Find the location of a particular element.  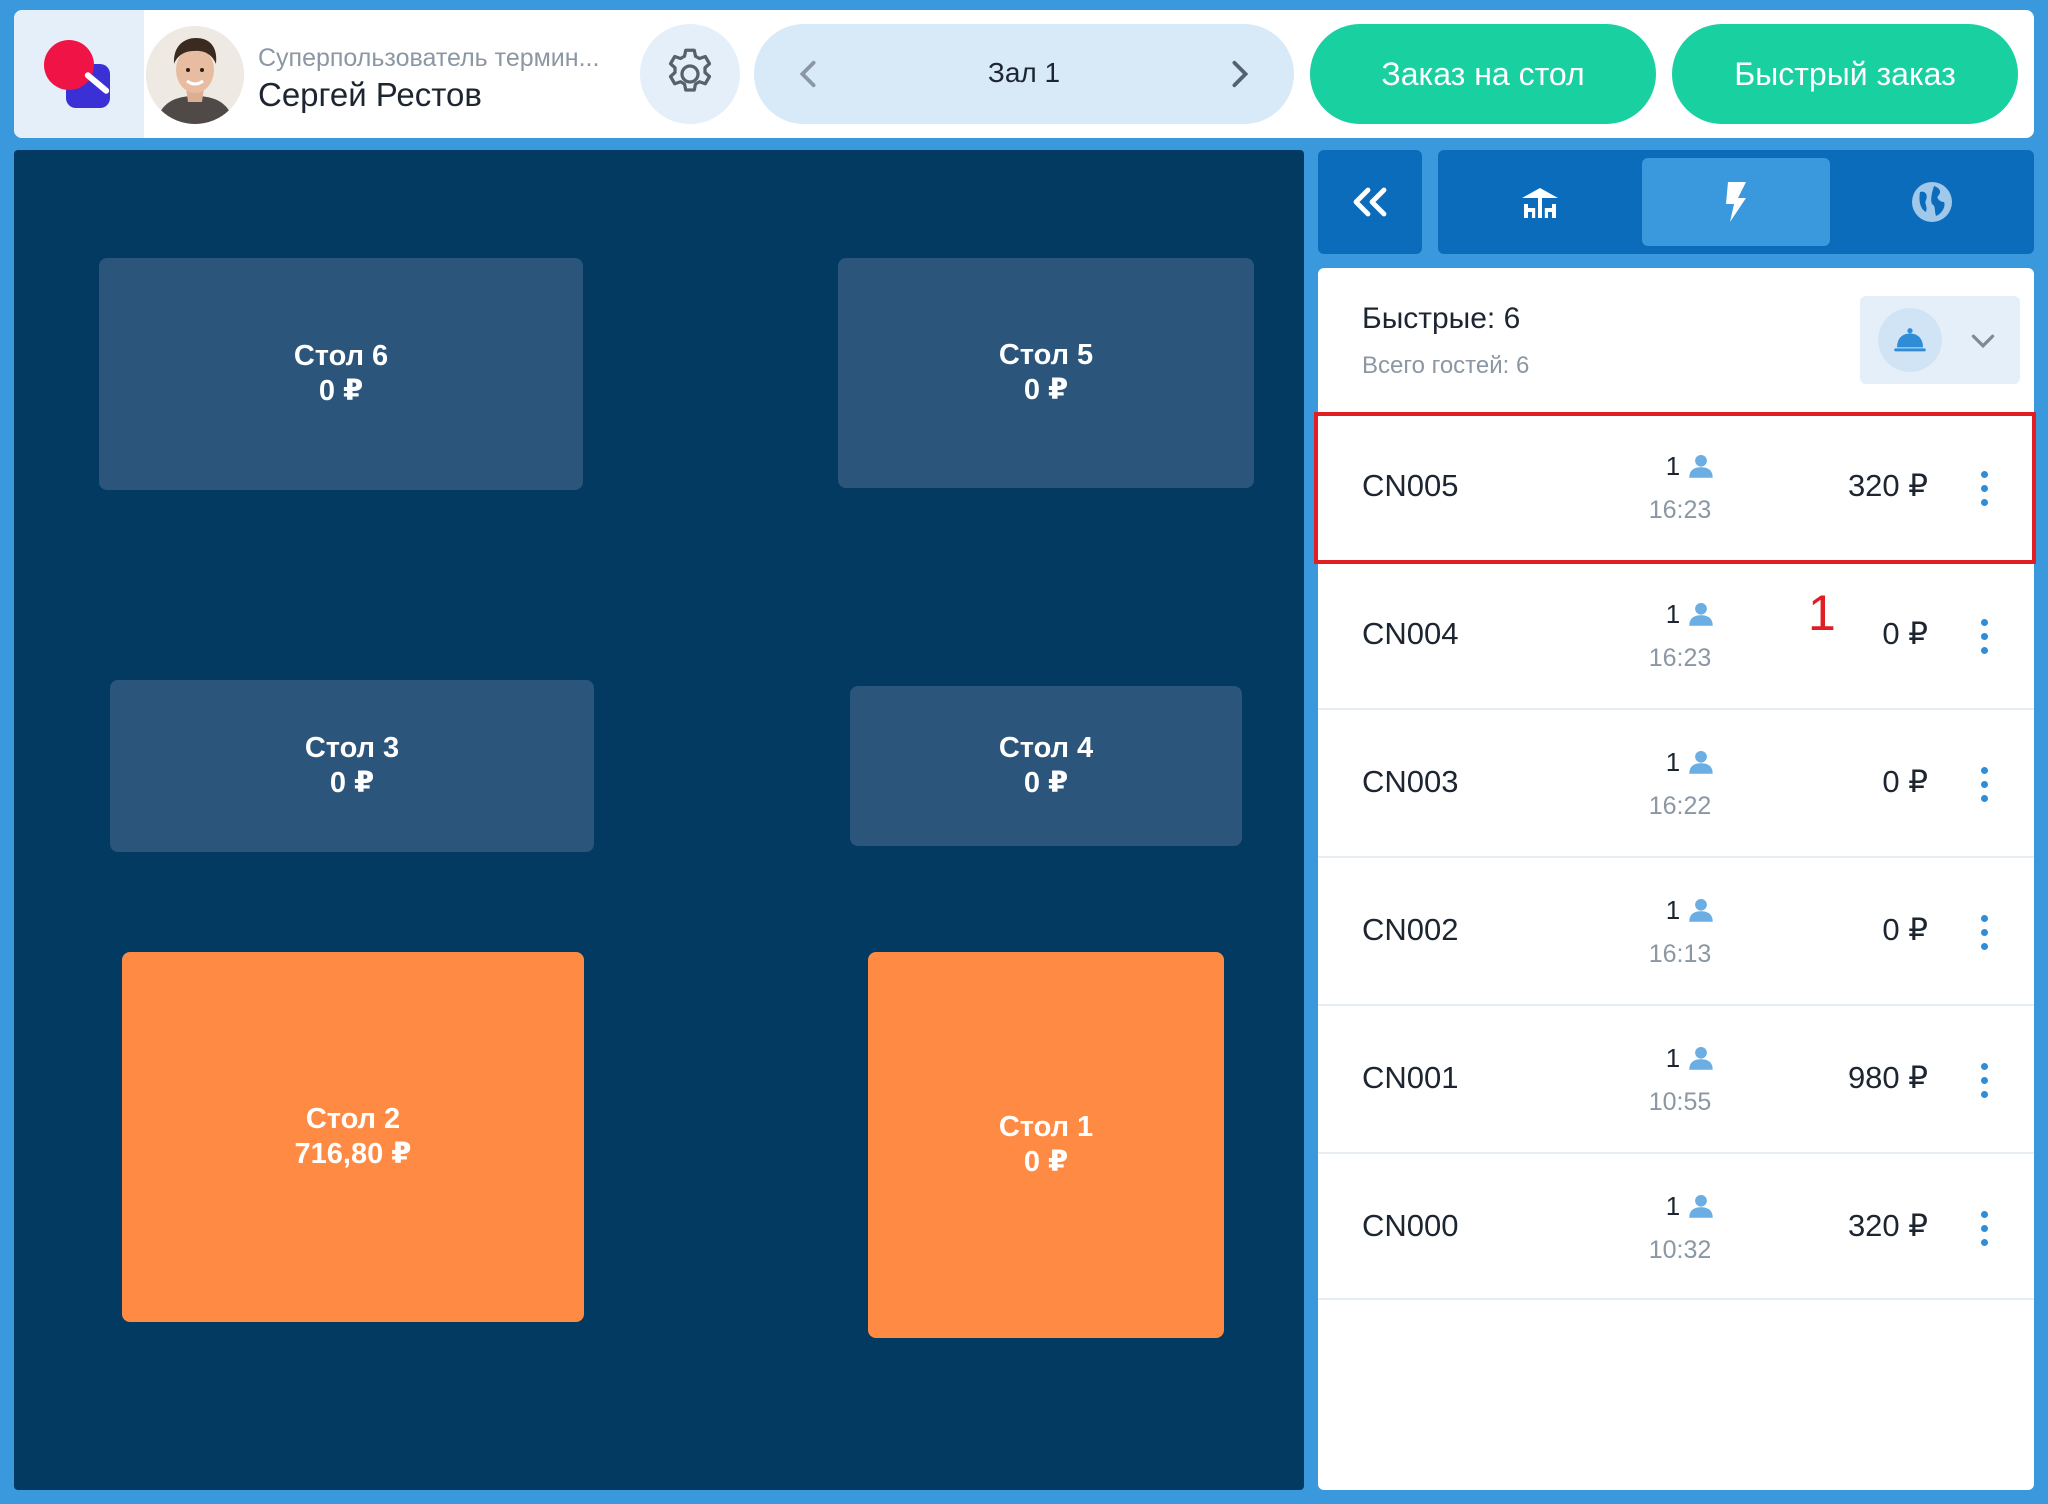

avatar-portrait-icon is located at coordinates (195, 75).